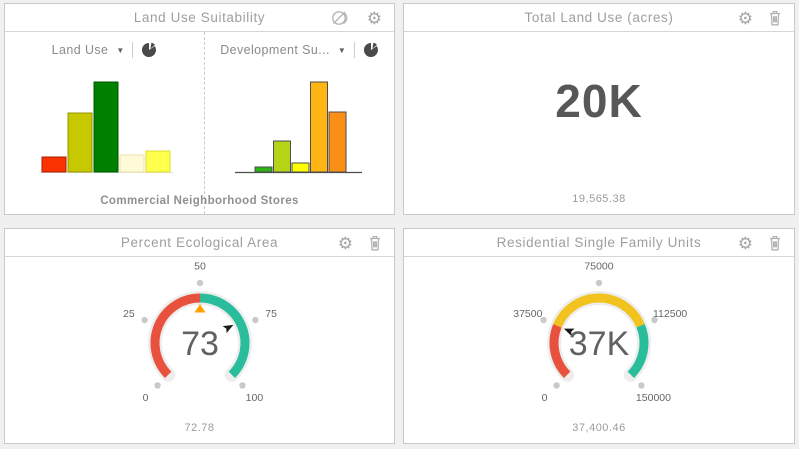  I want to click on panel-header: Land Use Suitability ⚙, so click(199, 18).